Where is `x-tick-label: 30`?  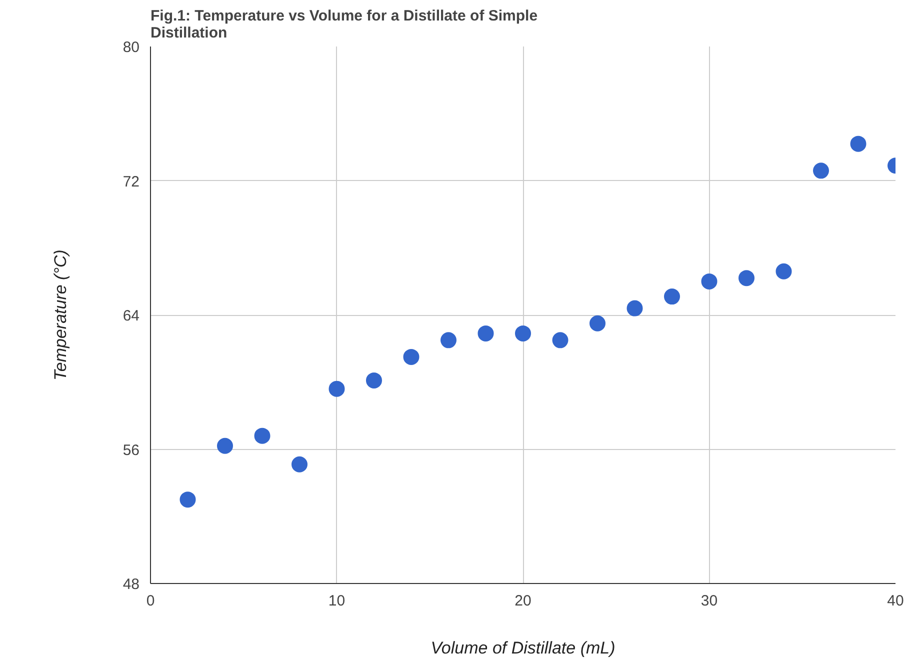
x-tick-label: 30 is located at coordinates (709, 601).